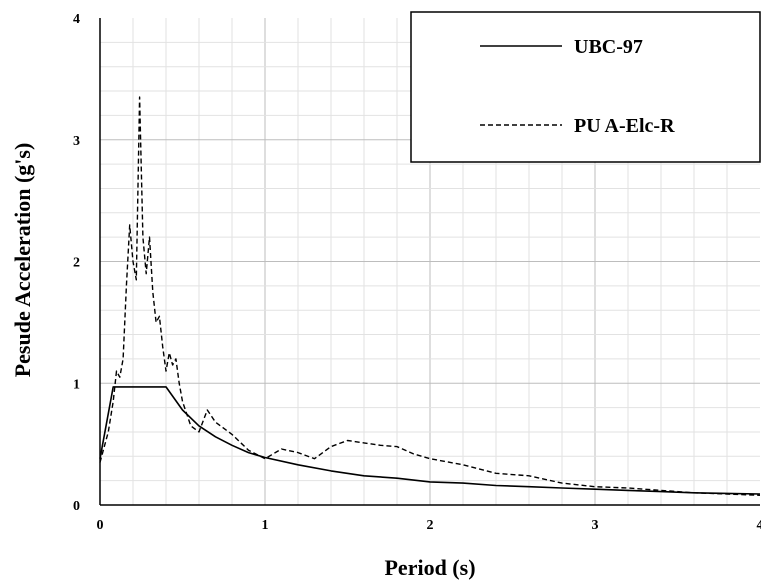 The image size is (761, 583). I want to click on y-tick-label: 1, so click(76, 384).